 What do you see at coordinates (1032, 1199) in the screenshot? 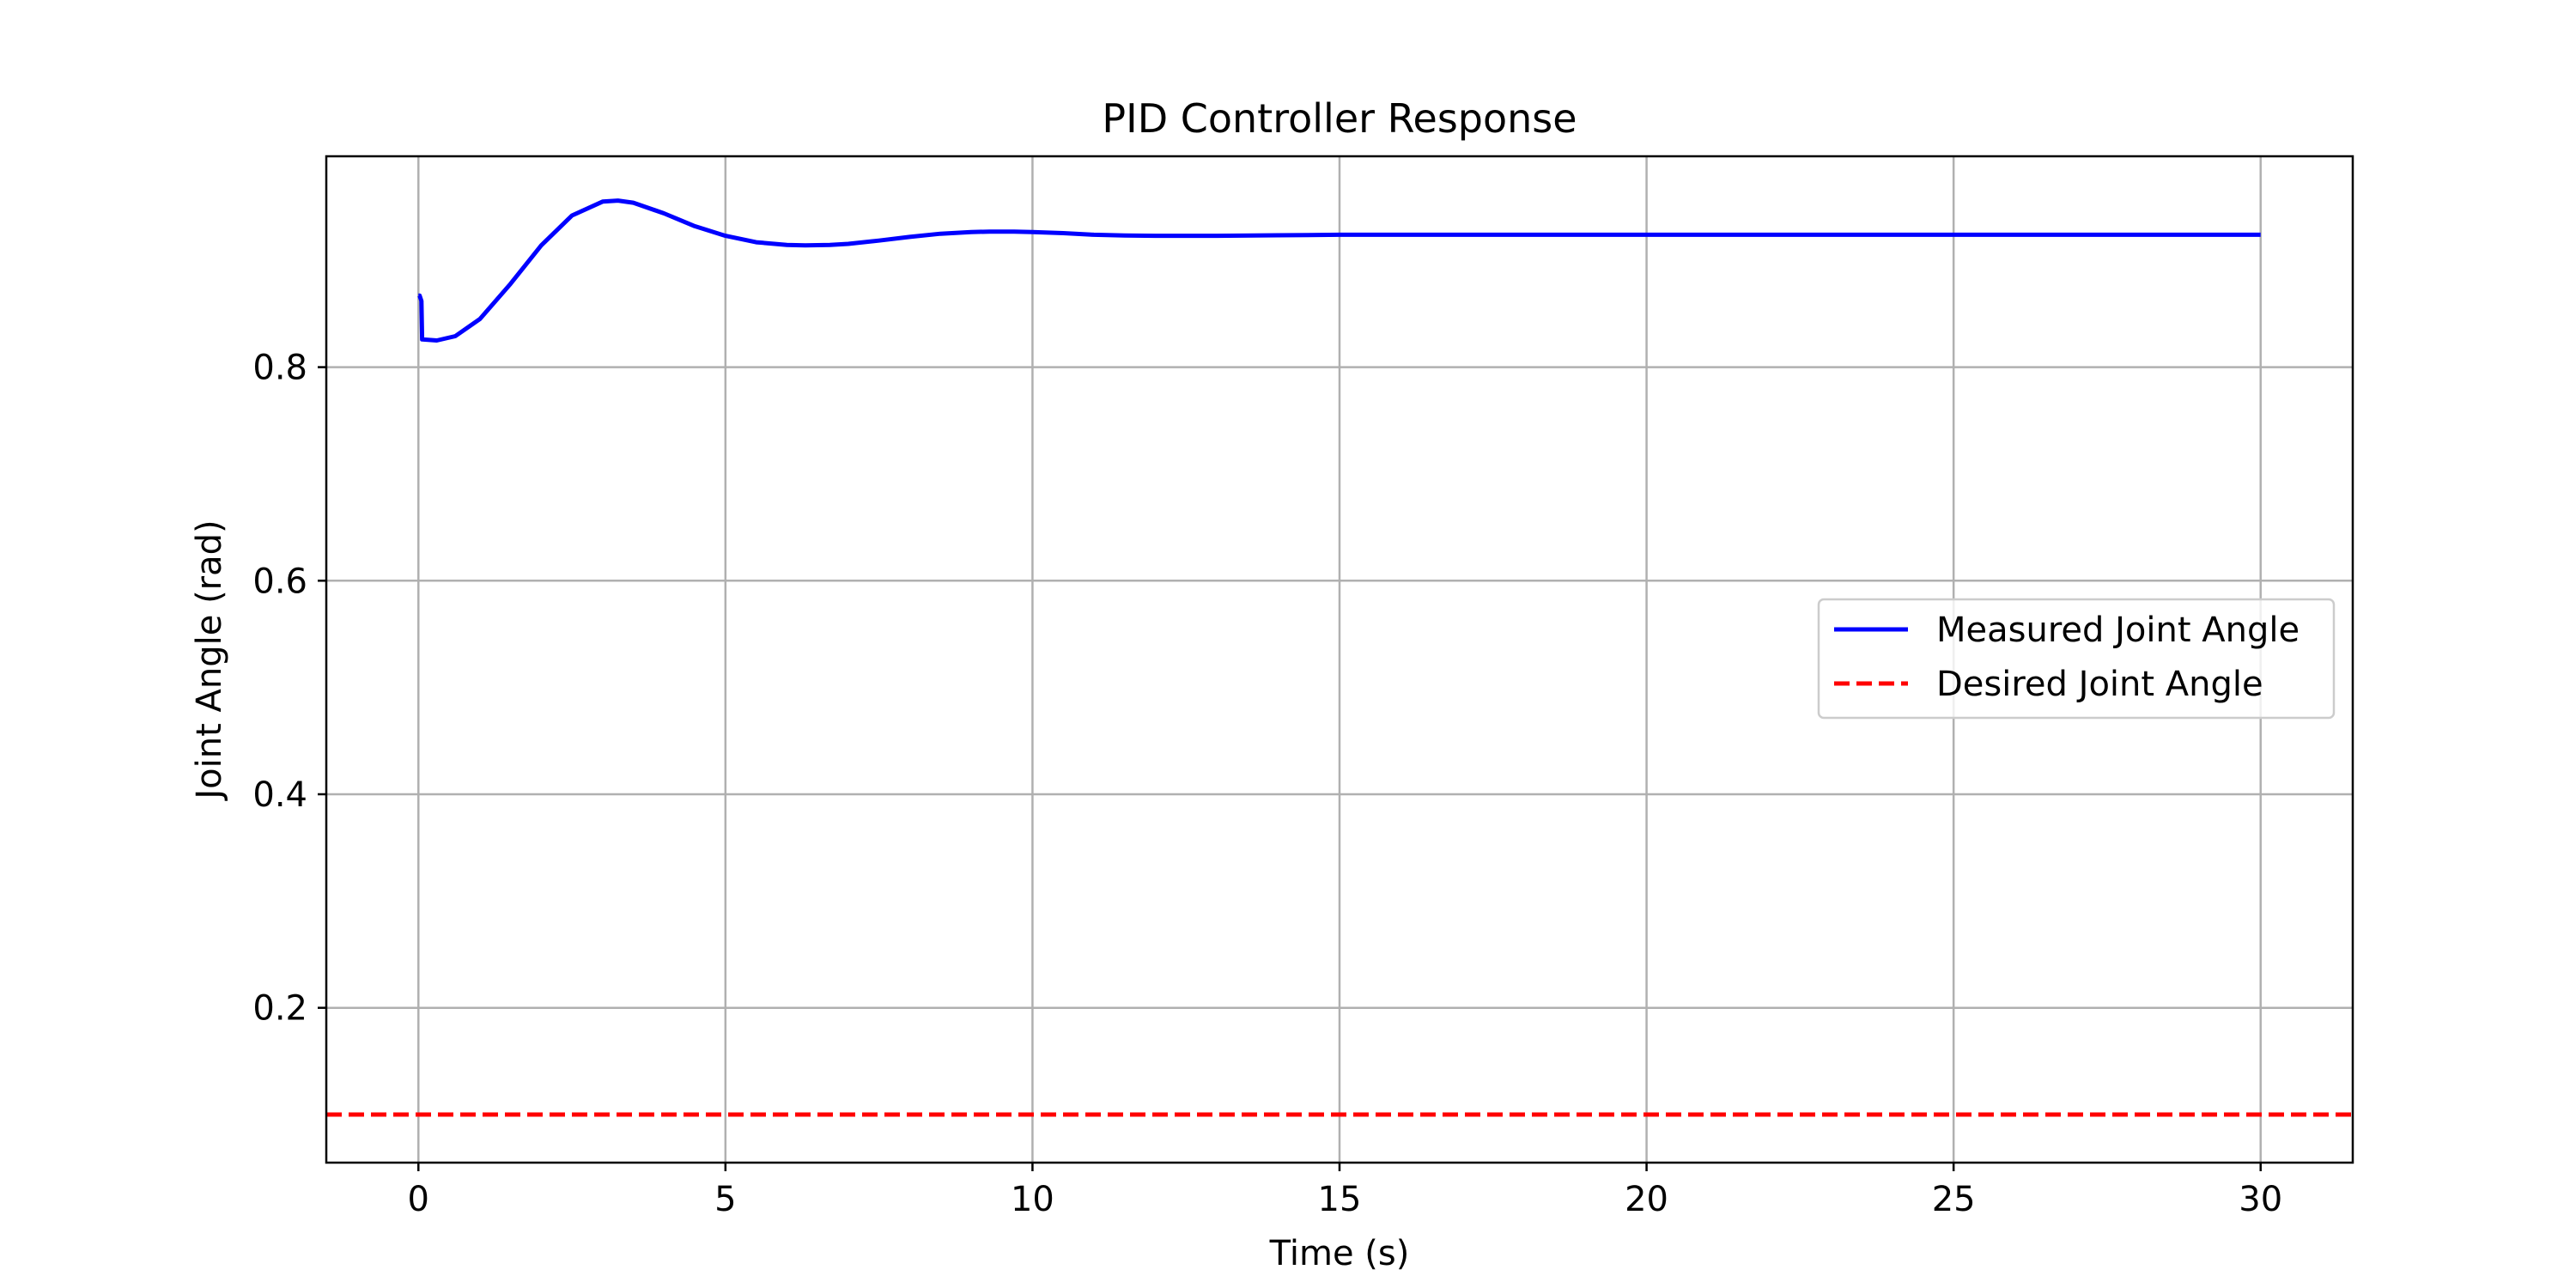
I see `x-tick-label: 10` at bounding box center [1032, 1199].